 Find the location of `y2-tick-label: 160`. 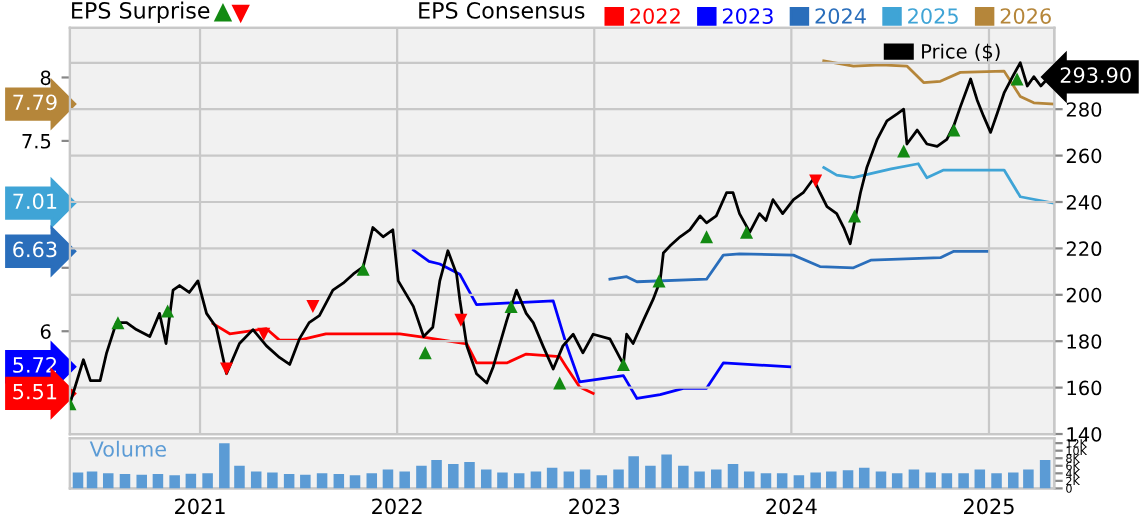

y2-tick-label: 160 is located at coordinates (1084, 388).